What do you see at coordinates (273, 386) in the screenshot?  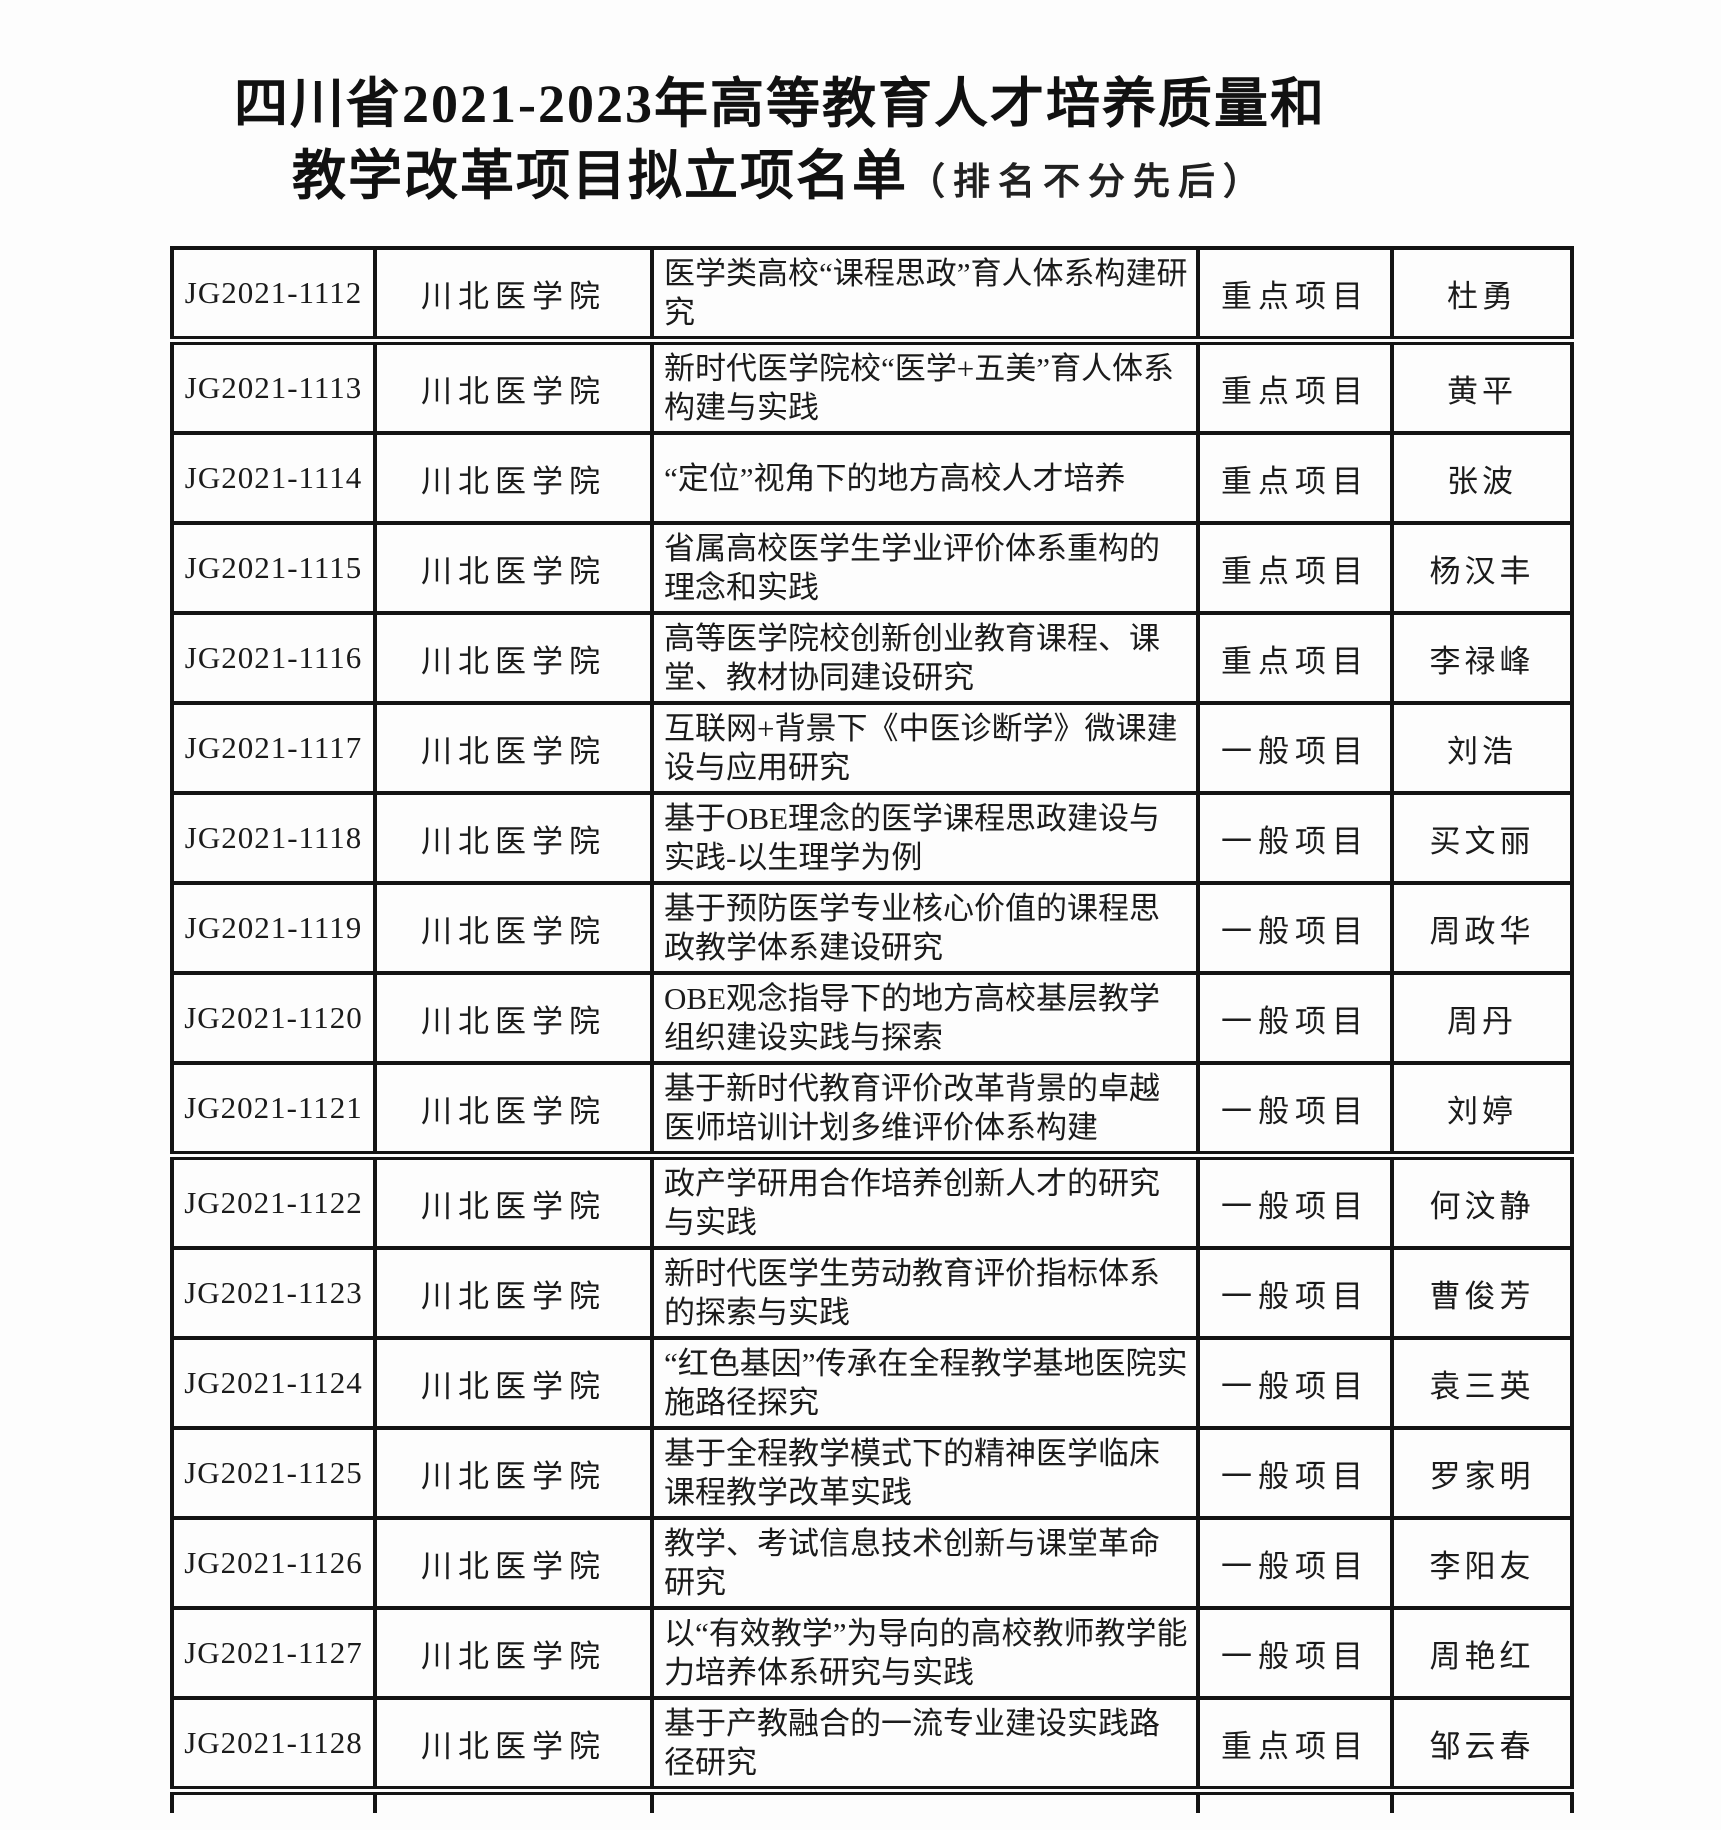 I see `project-id-cell: JG2021-1113` at bounding box center [273, 386].